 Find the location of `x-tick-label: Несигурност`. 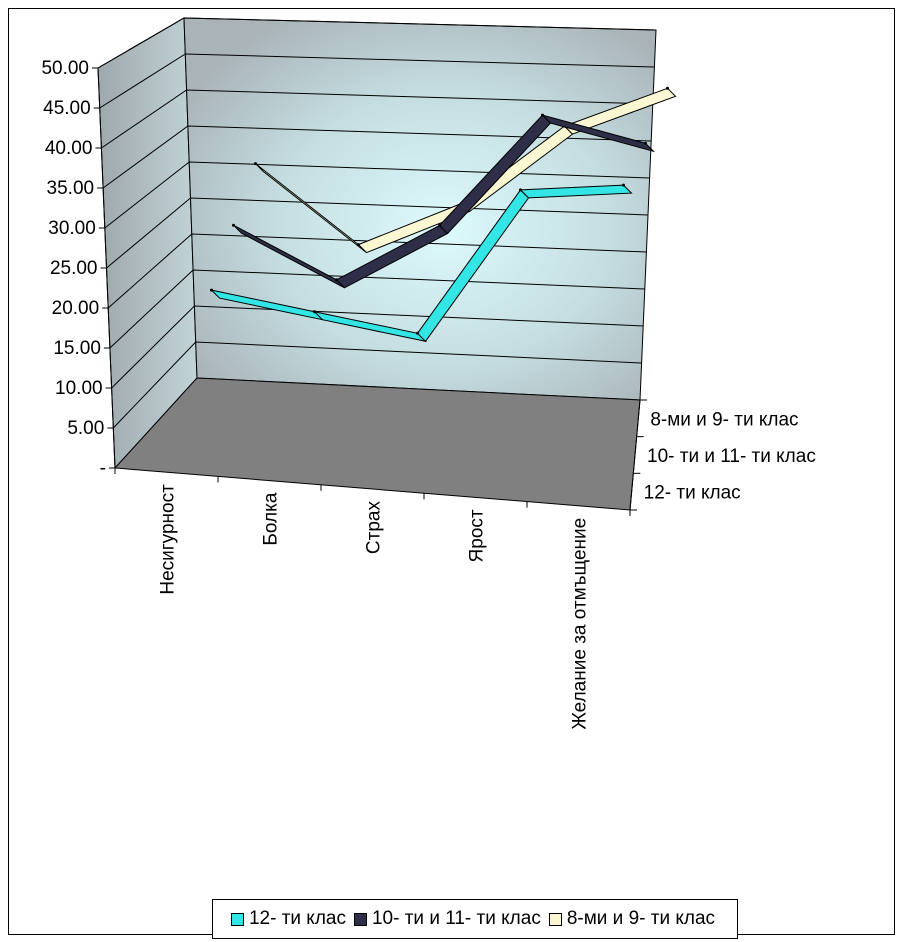

x-tick-label: Несигурност is located at coordinates (168, 539).